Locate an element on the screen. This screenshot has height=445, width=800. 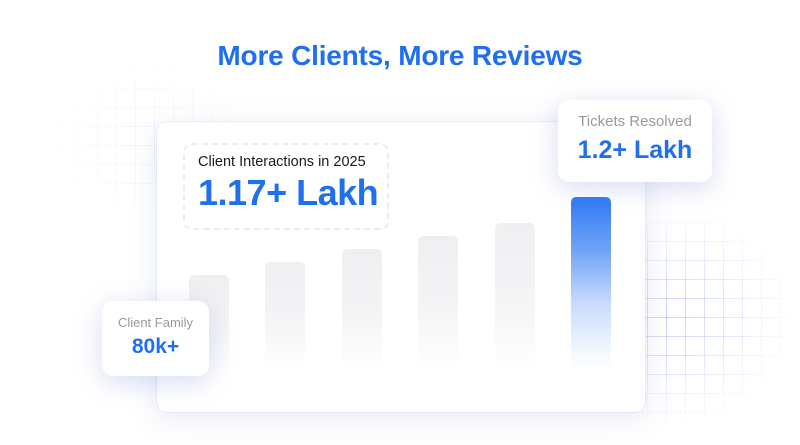
tickets-value: 1.2+ Lakh is located at coordinates (635, 150).